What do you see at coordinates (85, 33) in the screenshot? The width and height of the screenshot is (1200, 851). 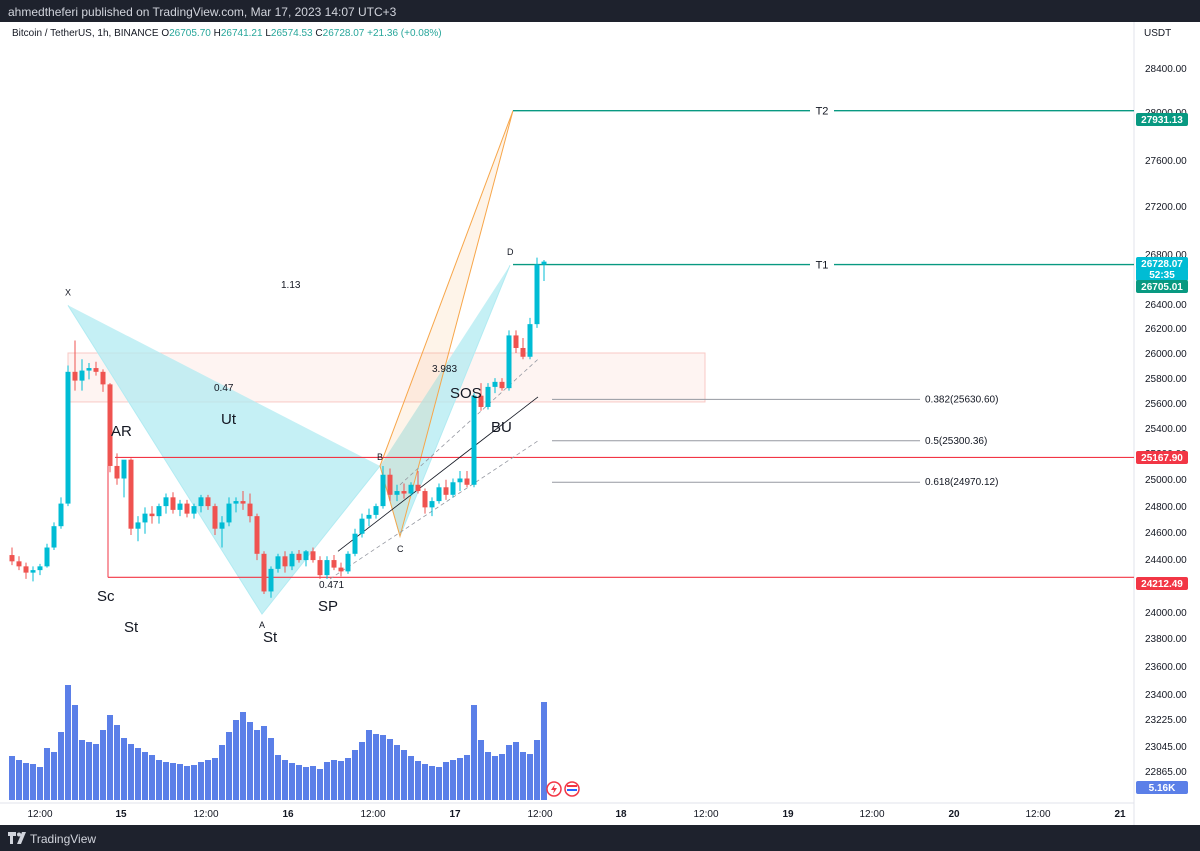 I see `symbol-name: Bitcoin / TetherUS, 1h, BINANCE` at bounding box center [85, 33].